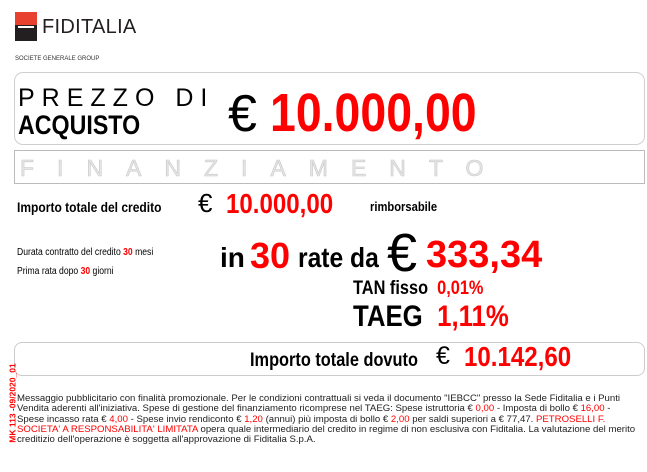 The height and width of the screenshot is (472, 647). I want to click on disclaimer-text: - Spese invio rendiconto €, so click(186, 419).